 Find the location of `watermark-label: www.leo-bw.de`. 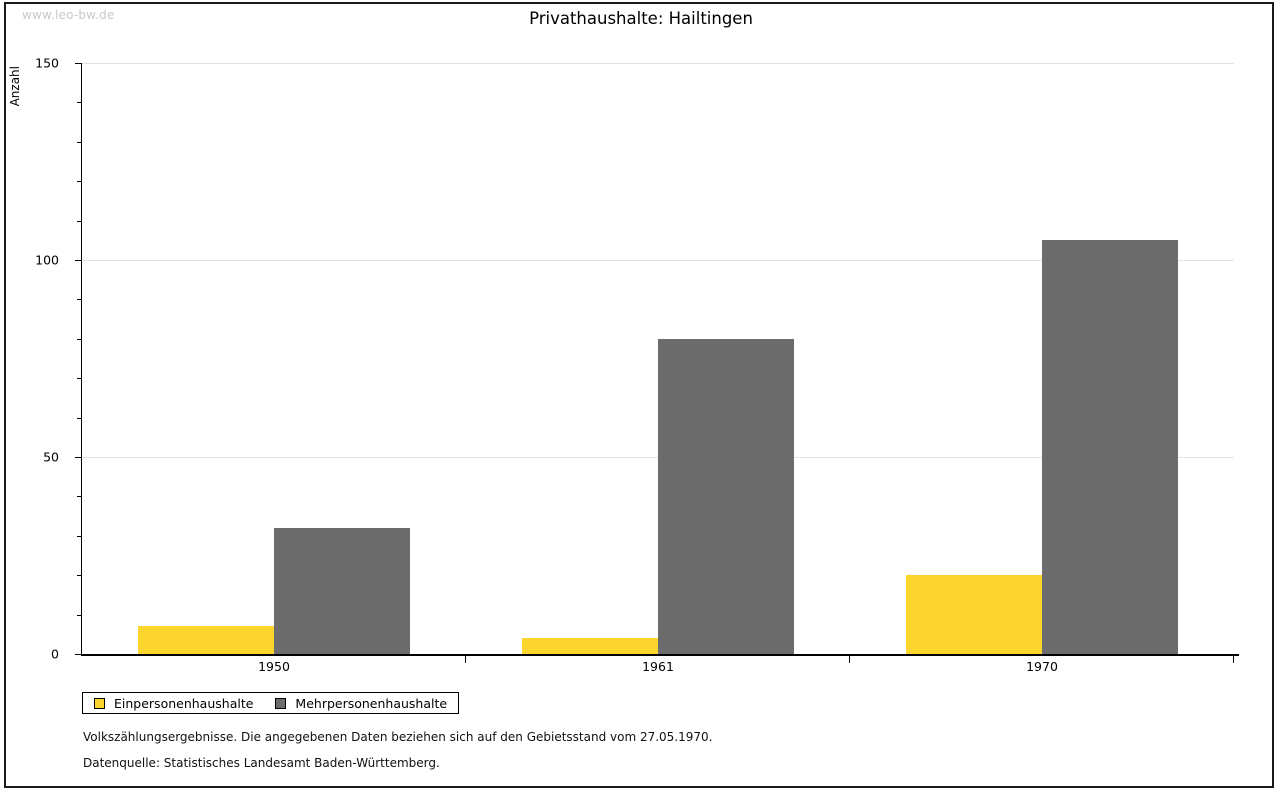

watermark-label: www.leo-bw.de is located at coordinates (68, 15).